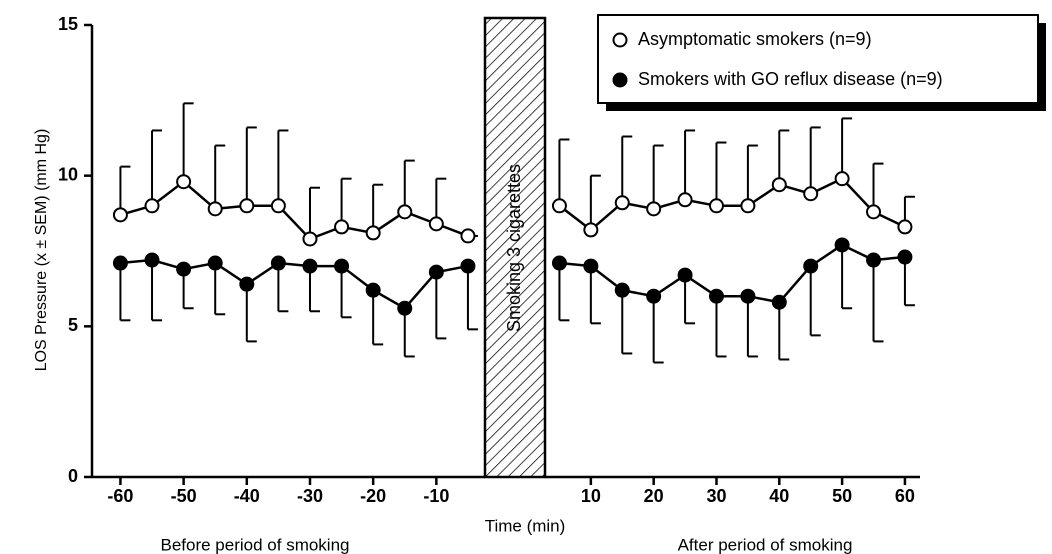 The height and width of the screenshot is (554, 1052). I want to click on y-axis-label: LOS Pressure (x ± SEM) (mm Hg), so click(41, 250).